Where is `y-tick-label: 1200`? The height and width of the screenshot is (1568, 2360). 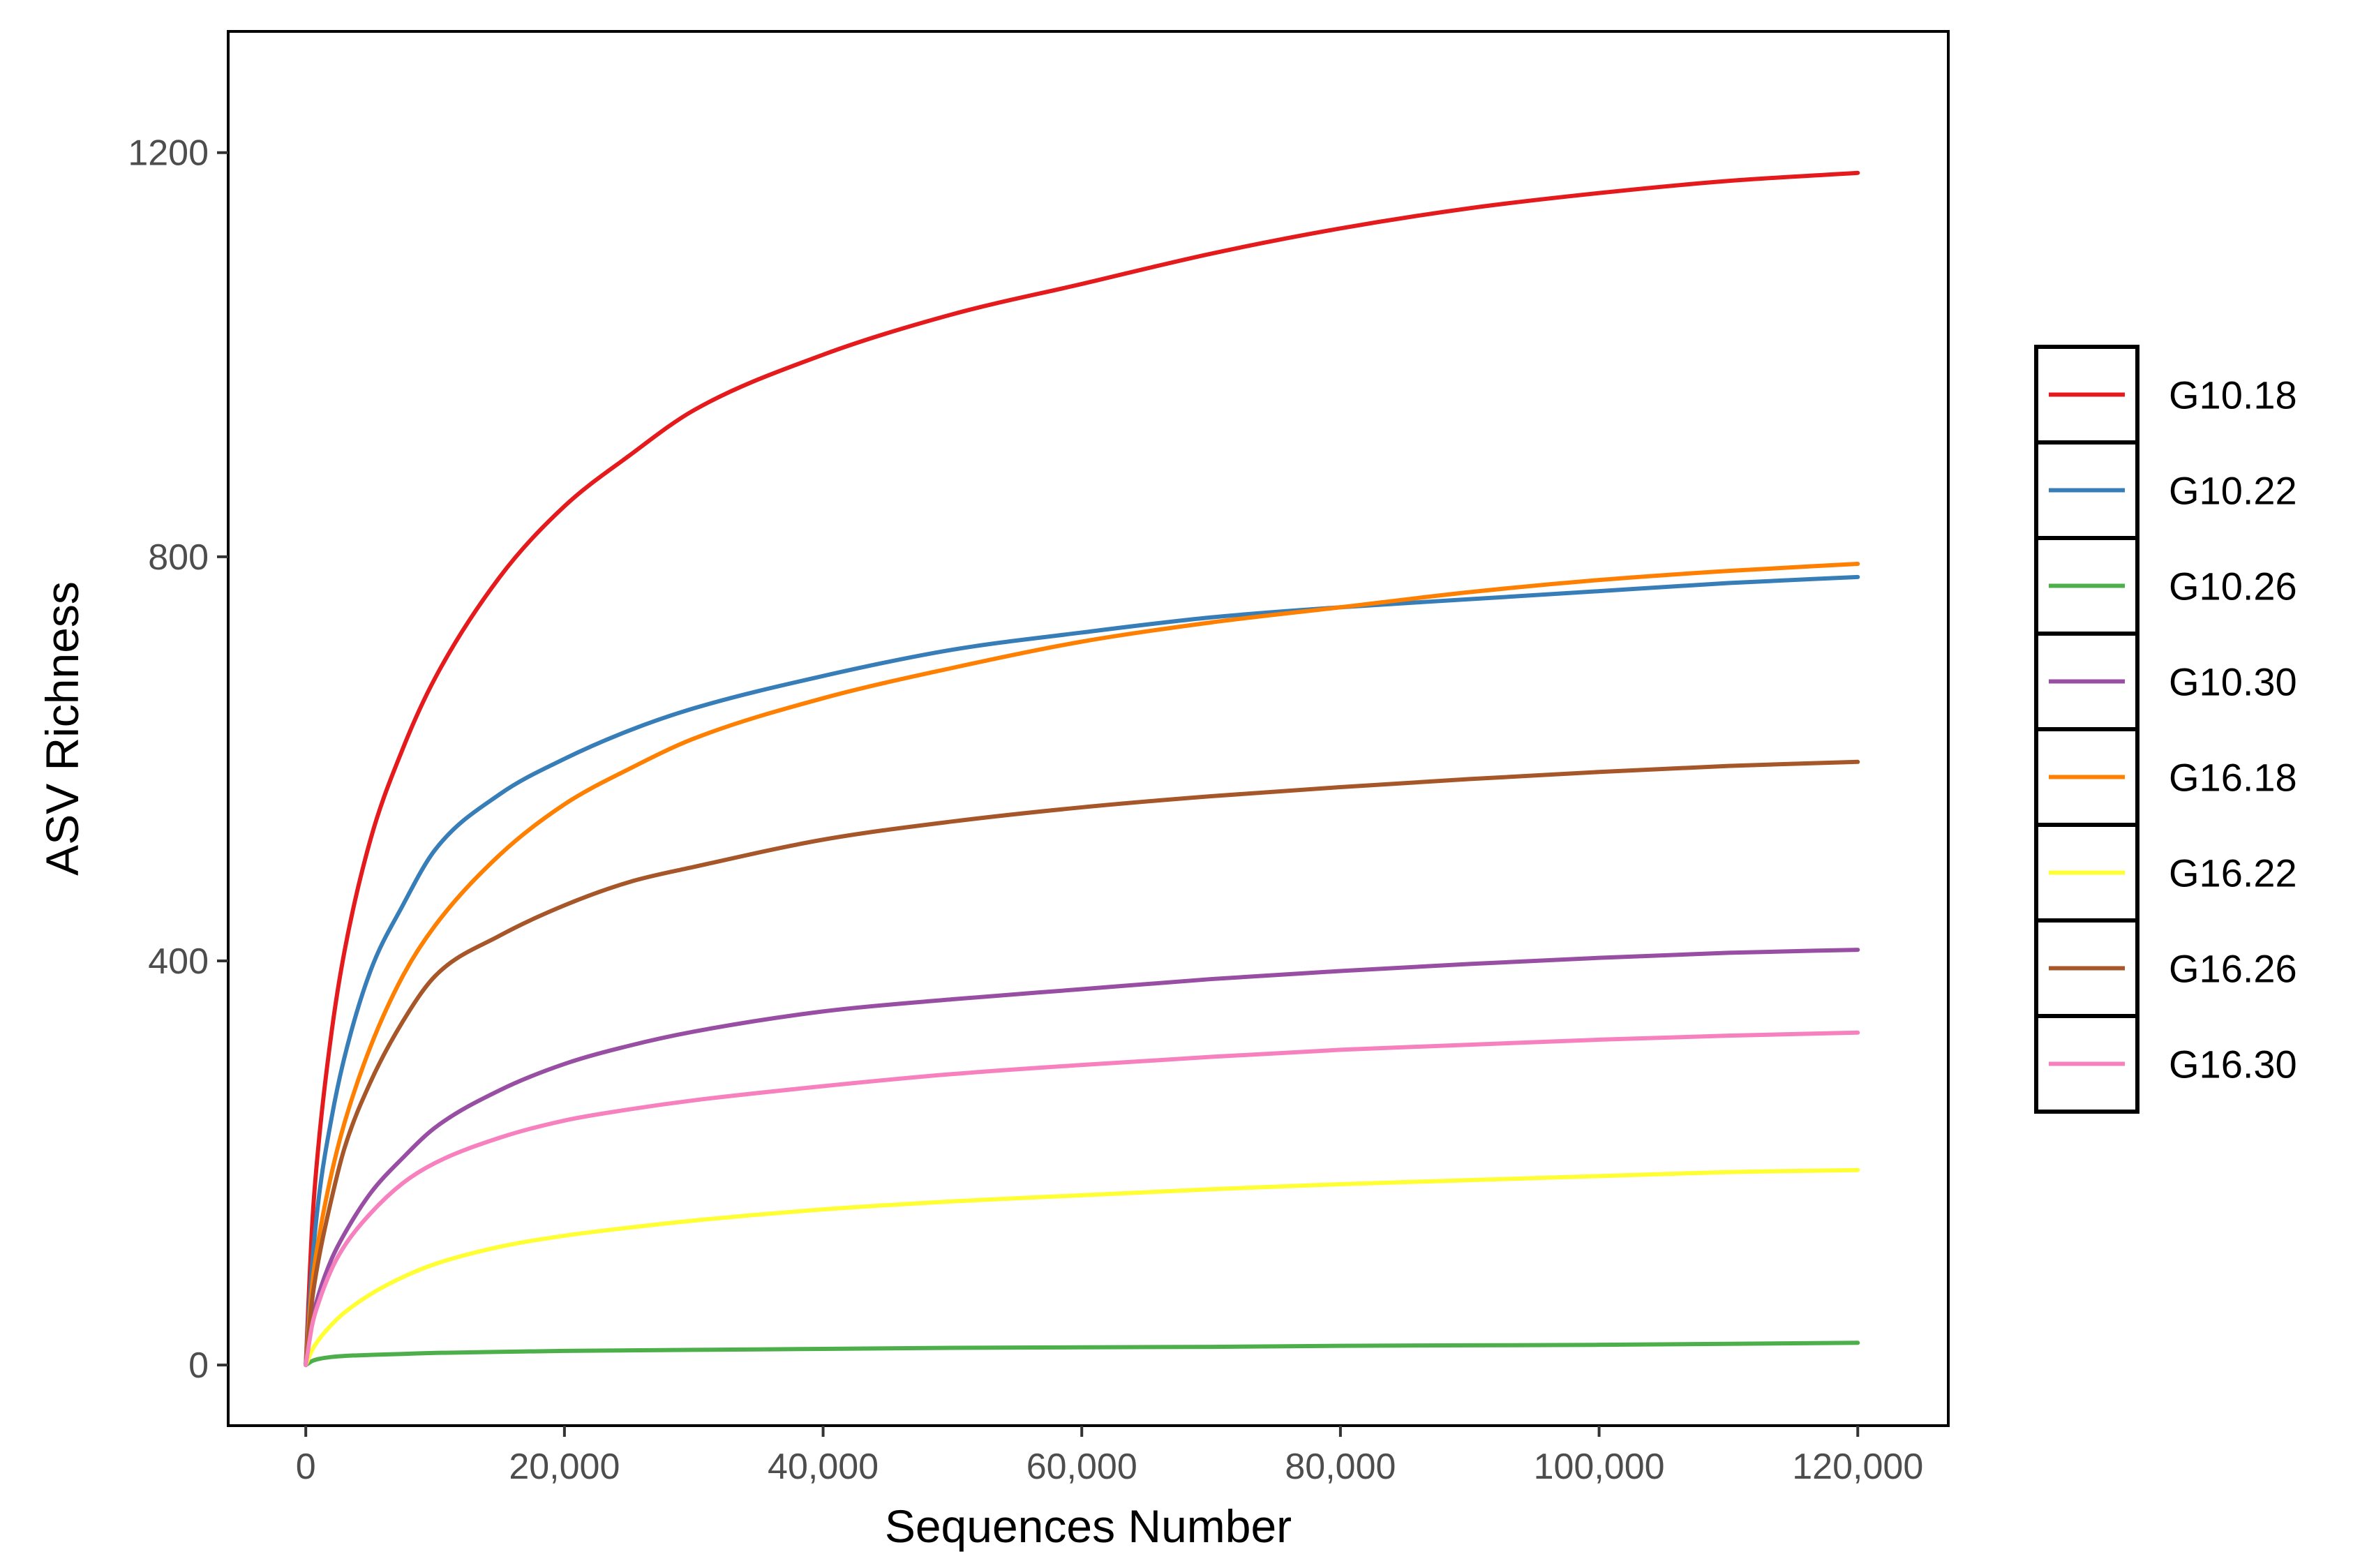 y-tick-label: 1200 is located at coordinates (168, 153).